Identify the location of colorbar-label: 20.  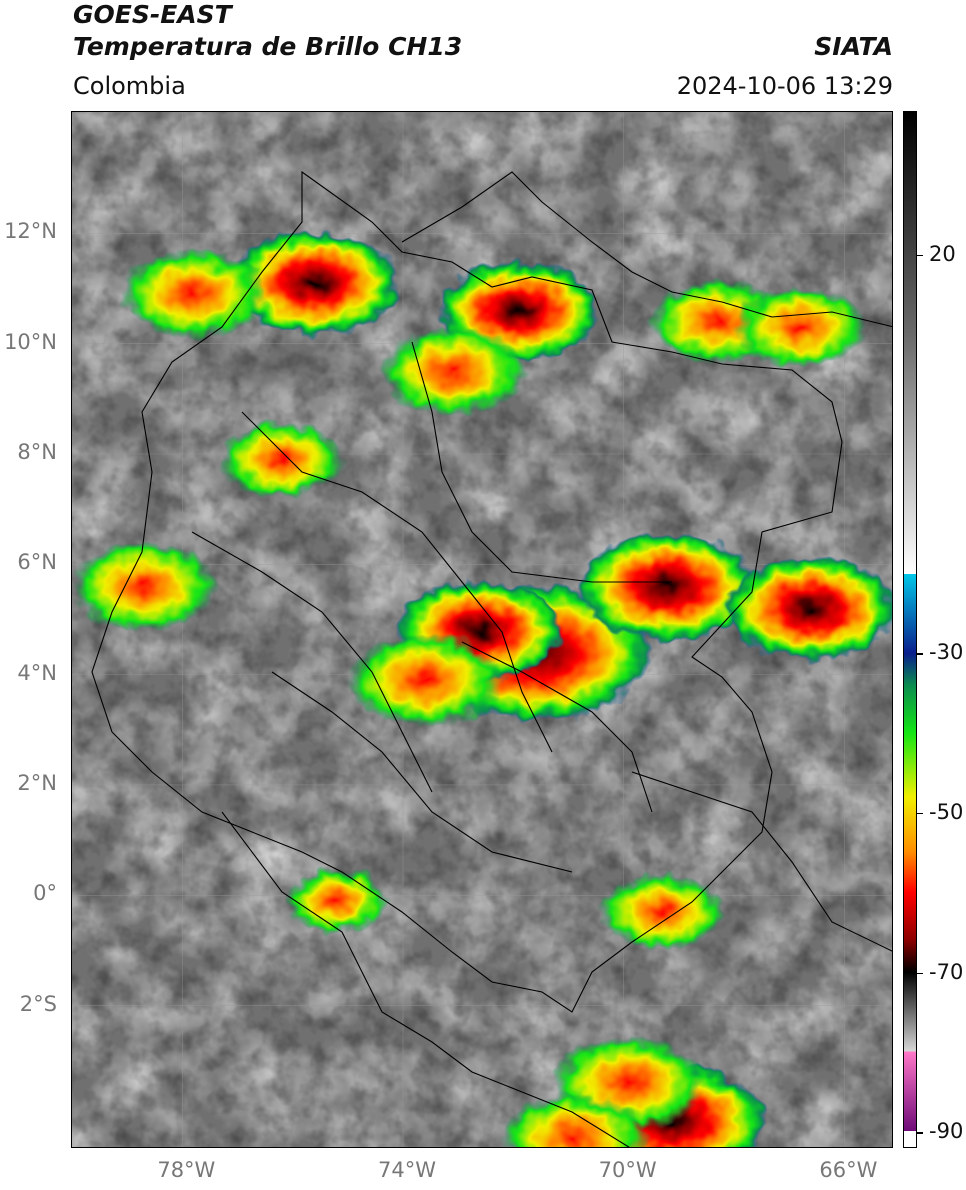
(942, 253).